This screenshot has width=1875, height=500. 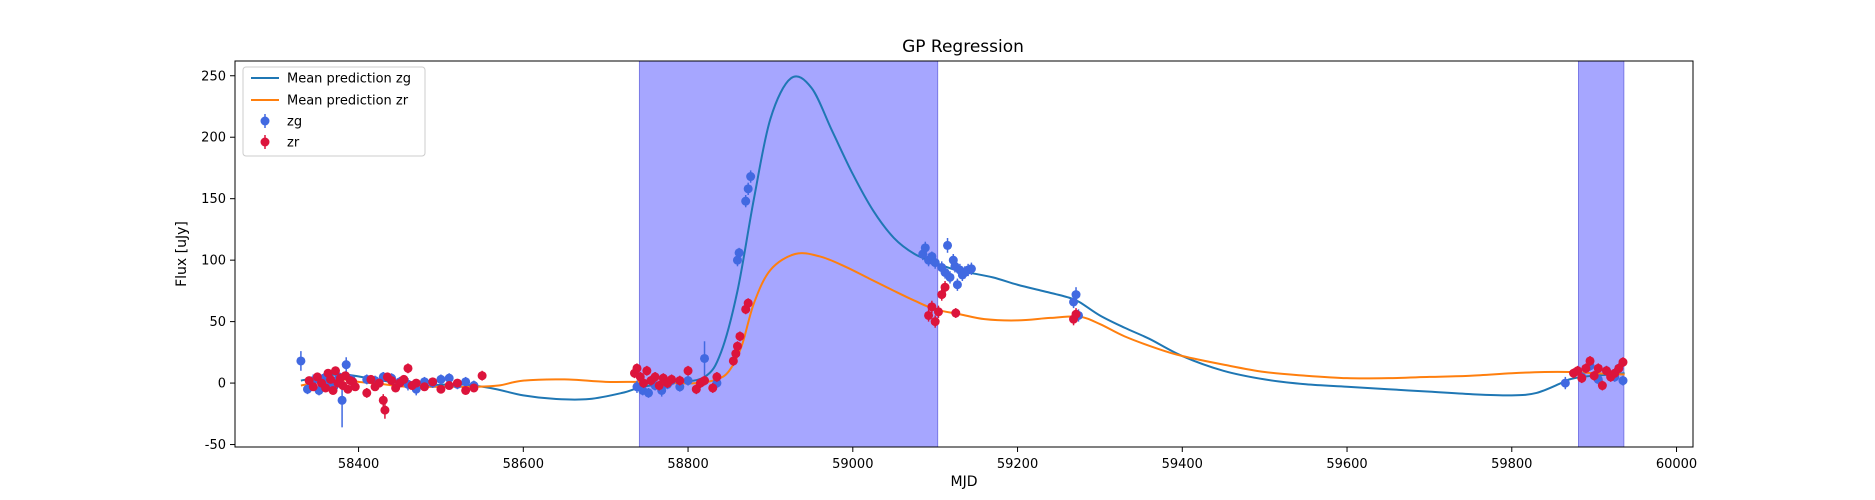 I want to click on y-tick-label--50: -50, so click(x=215, y=445).